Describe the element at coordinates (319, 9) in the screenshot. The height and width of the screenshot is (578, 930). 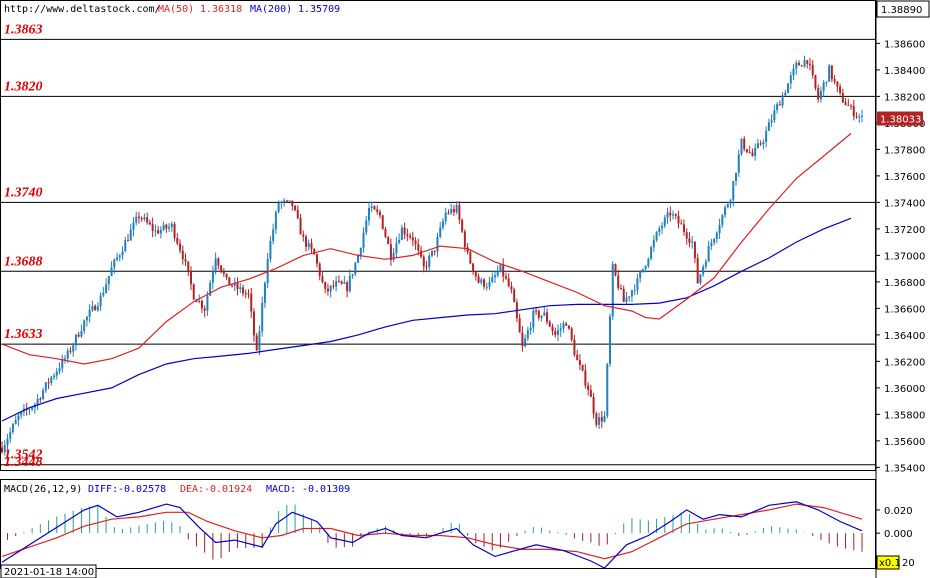
I see `ma200-value: 1.35709` at that location.